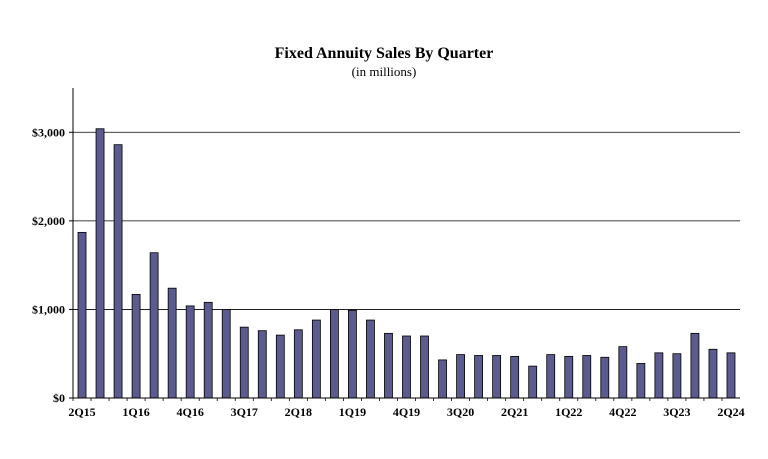 This screenshot has height=459, width=768. Describe the element at coordinates (154, 325) in the screenshot. I see `bar-2Q16` at that location.